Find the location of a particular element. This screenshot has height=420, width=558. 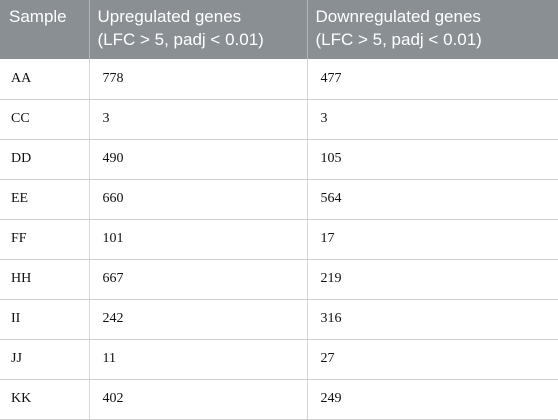

cell-sample: CC is located at coordinates (45, 119).